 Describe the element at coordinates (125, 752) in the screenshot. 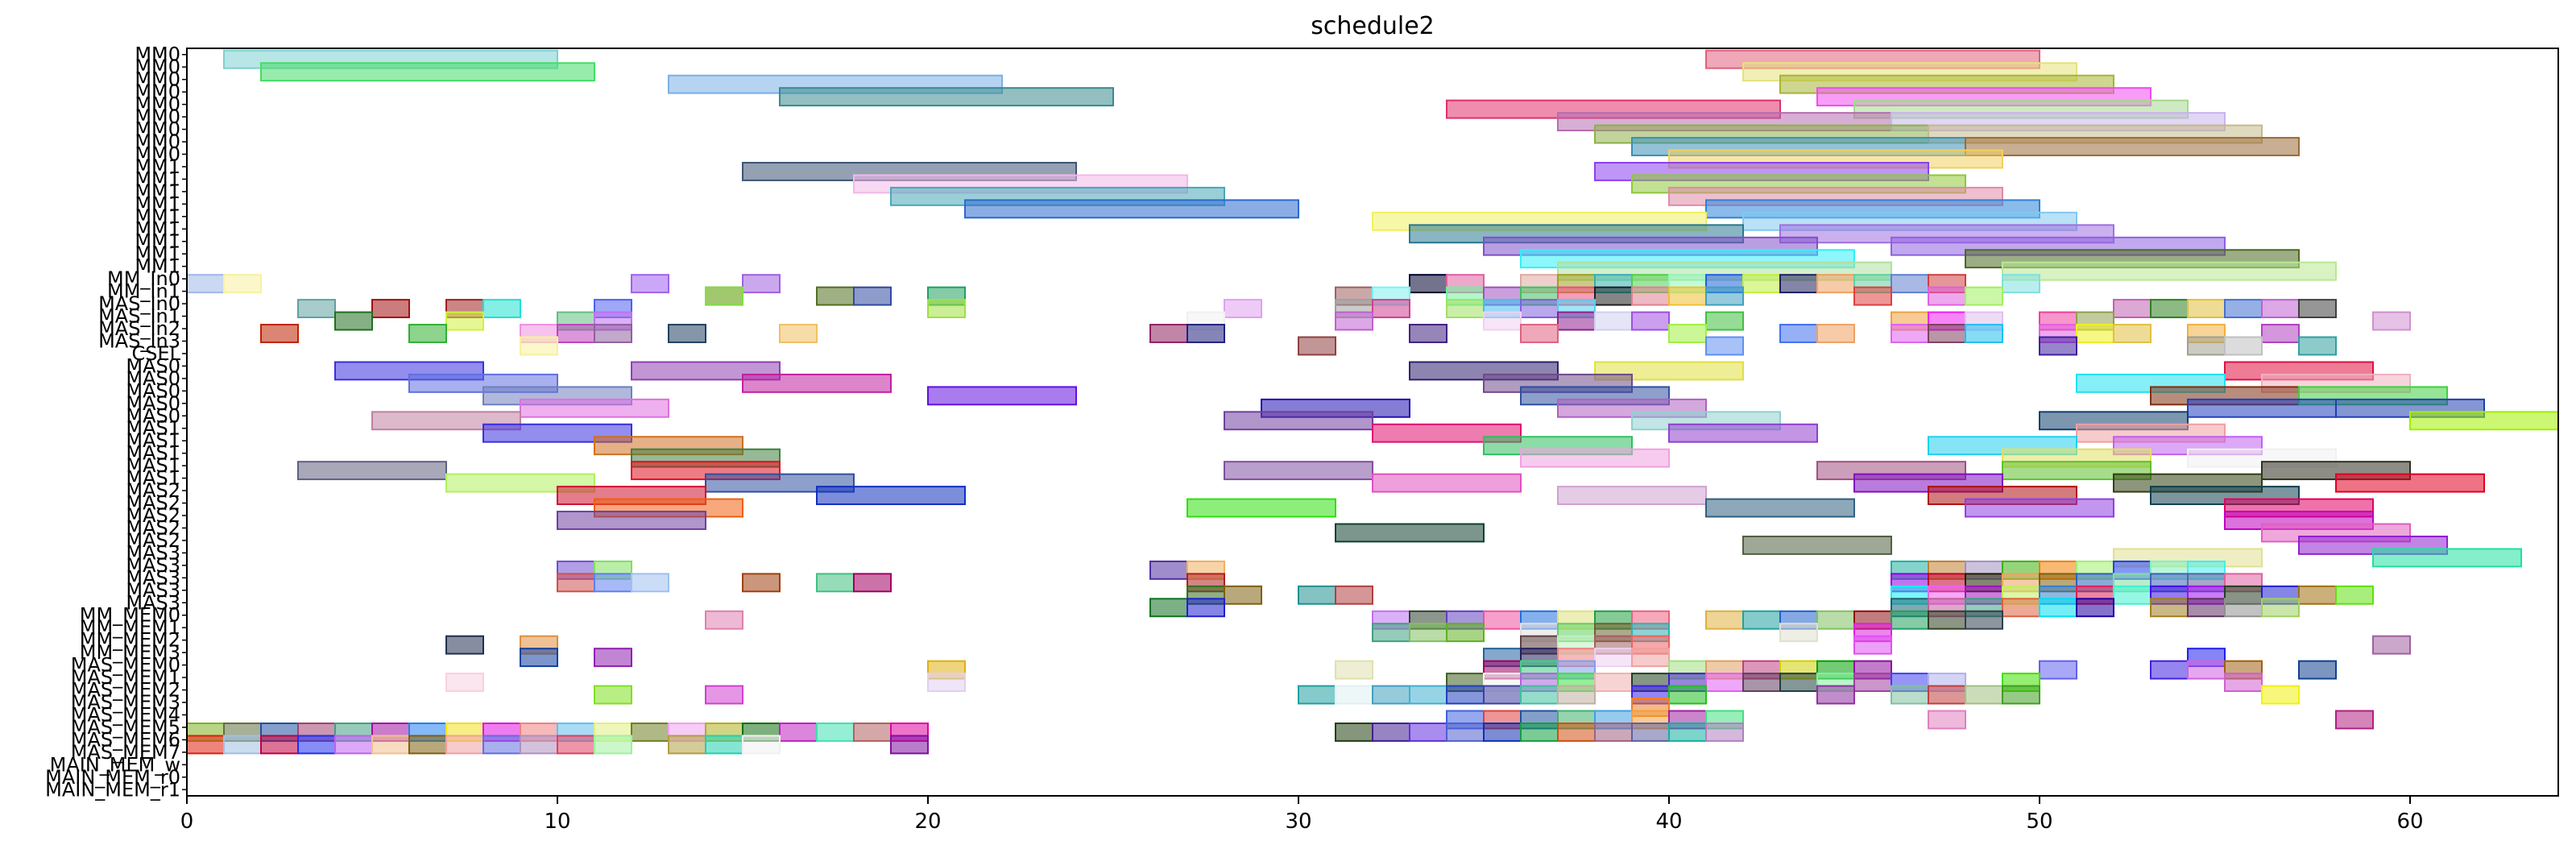

I see `row-label: MAS_MEM7` at that location.